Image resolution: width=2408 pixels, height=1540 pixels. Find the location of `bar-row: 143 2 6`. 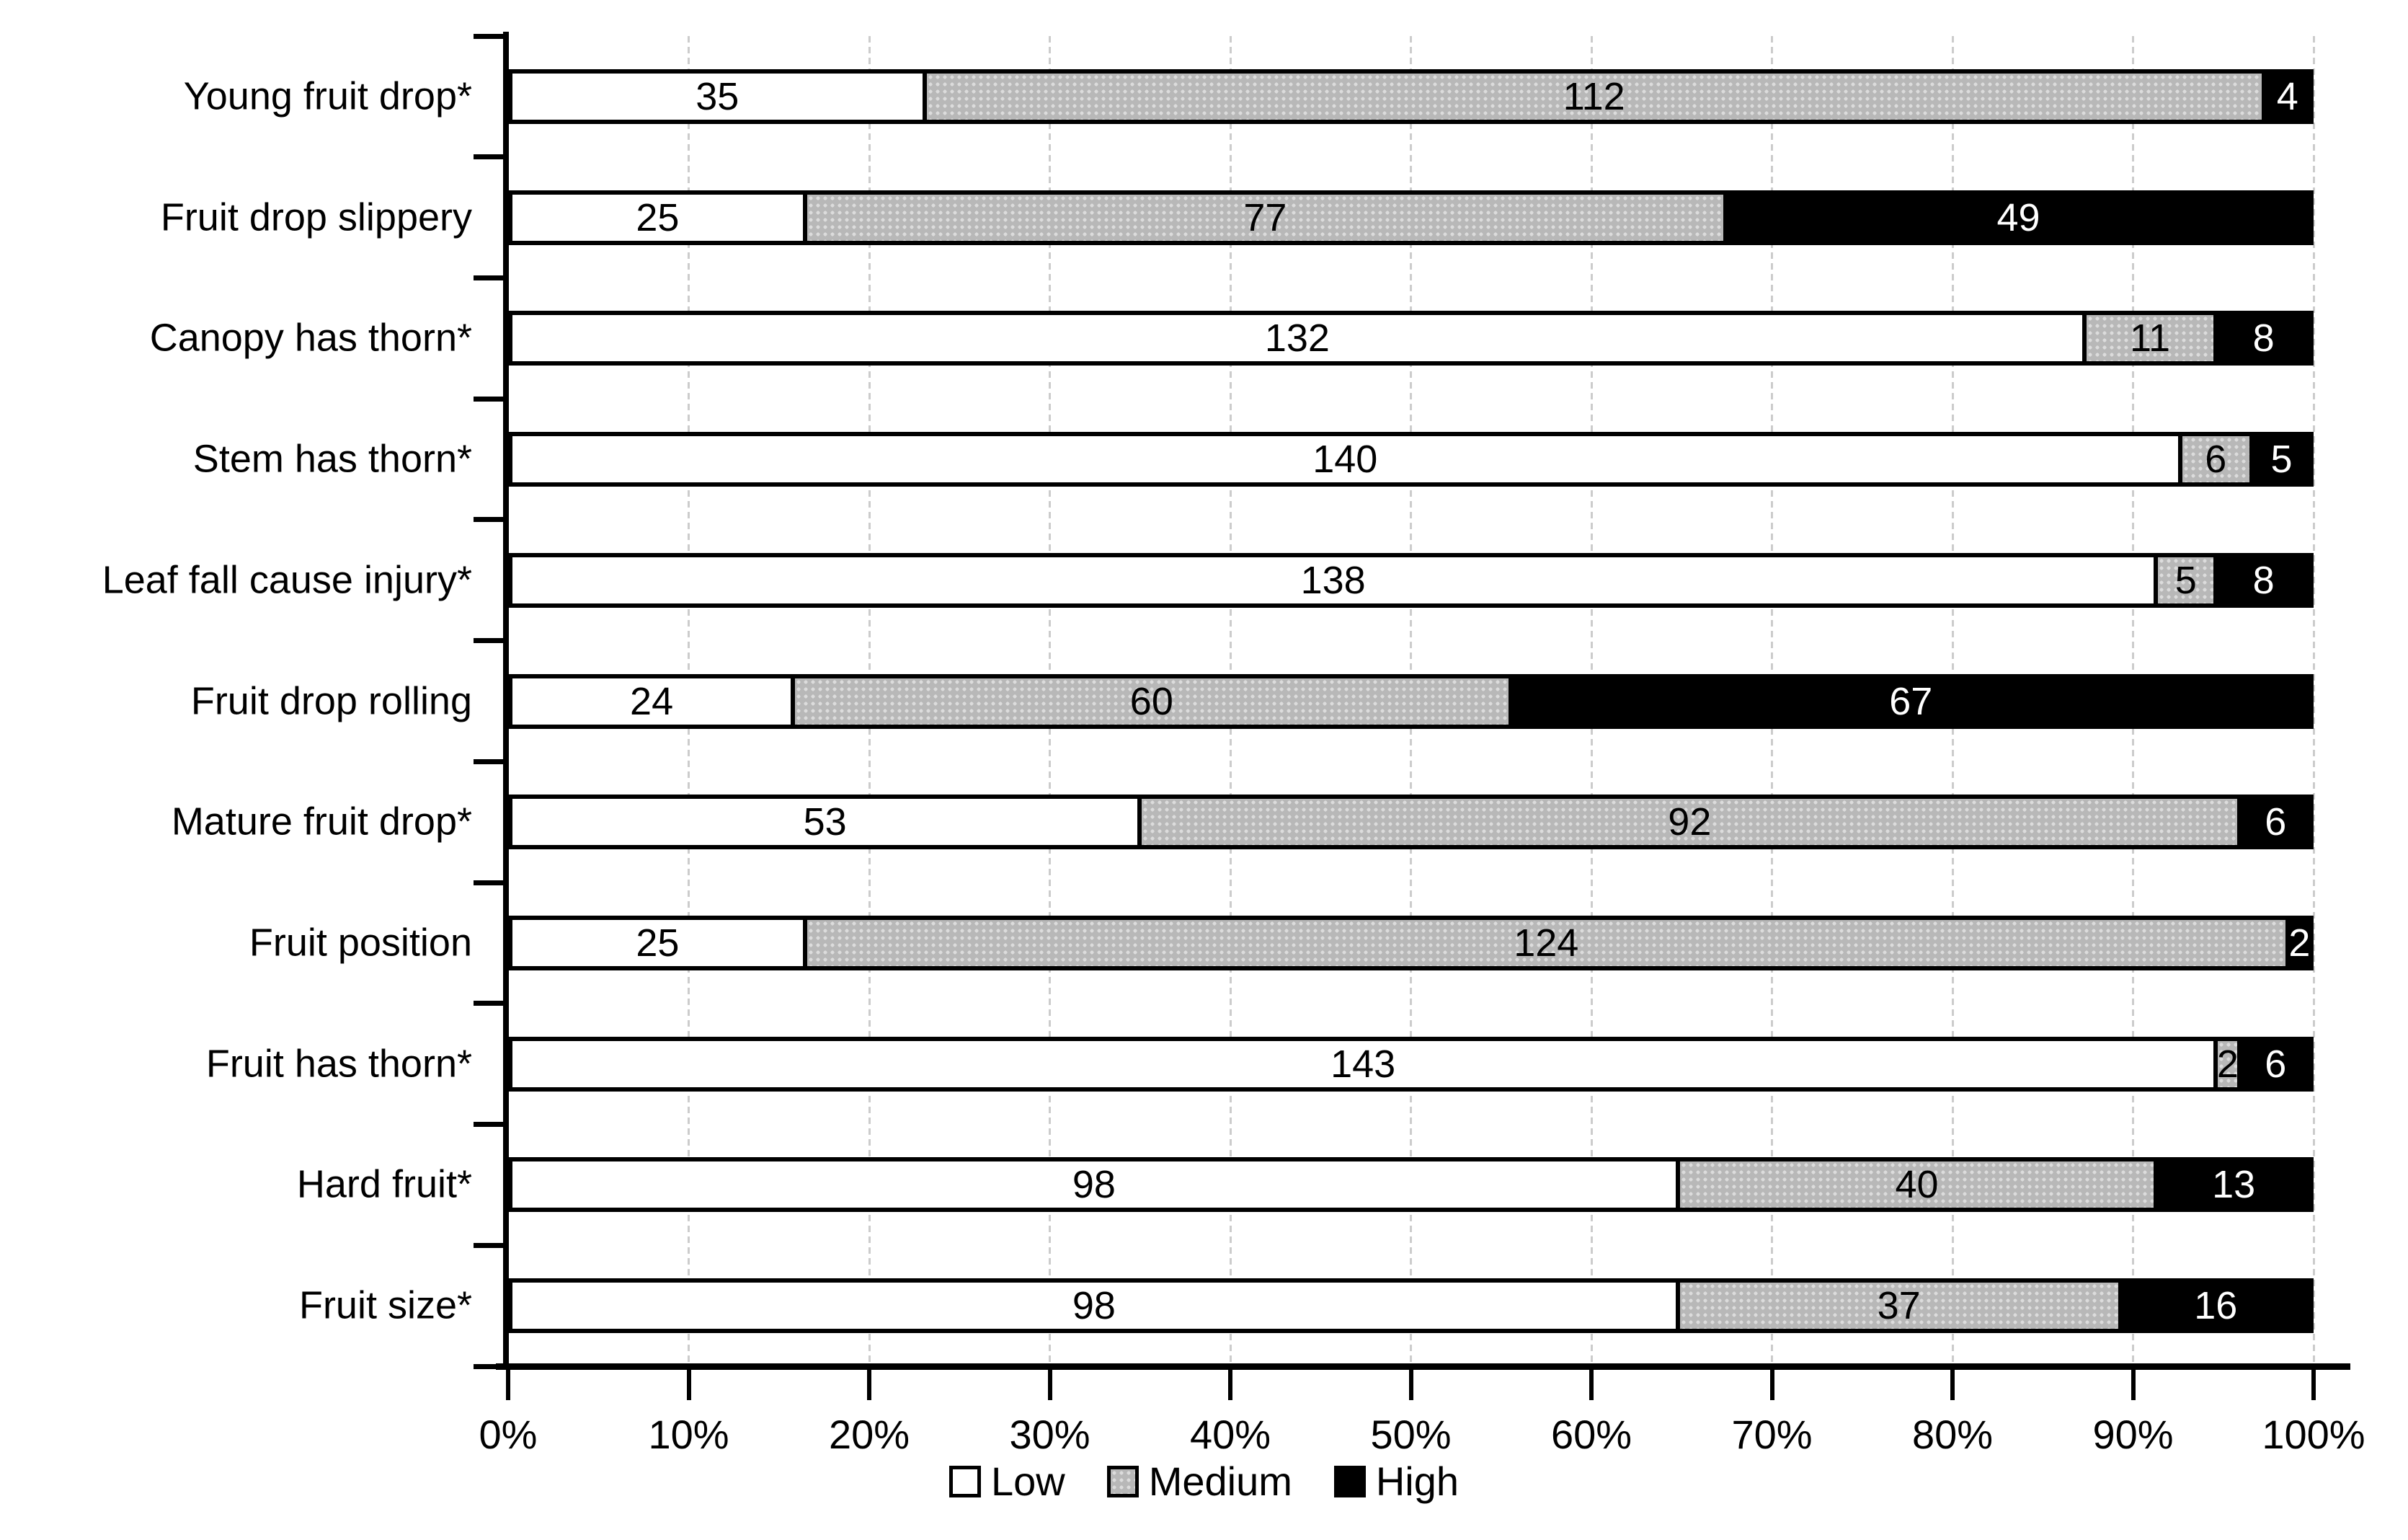

bar-row: 143 2 6 is located at coordinates (1411, 1064).